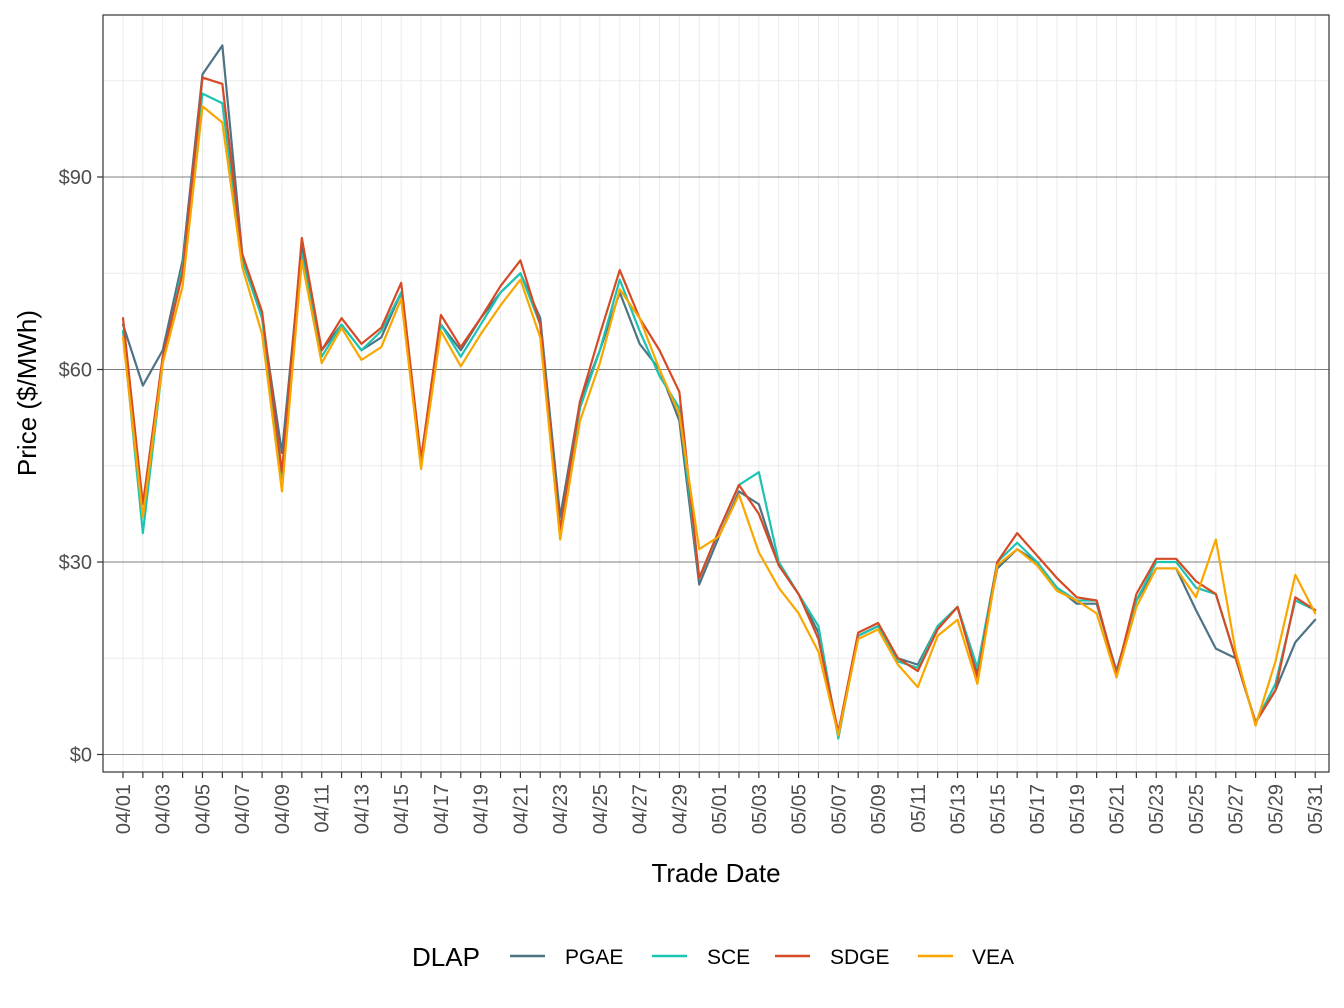 The image size is (1344, 1008). I want to click on x-tick-label: 05/13, so click(959, 809).